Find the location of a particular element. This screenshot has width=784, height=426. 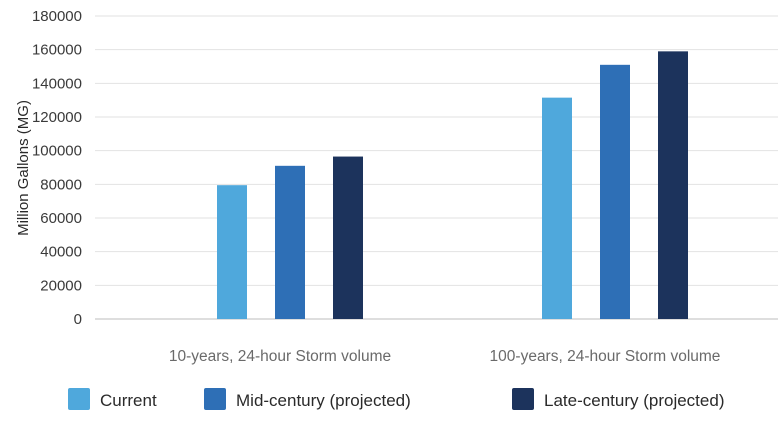

y-tick-label: 60000 is located at coordinates (61, 218).